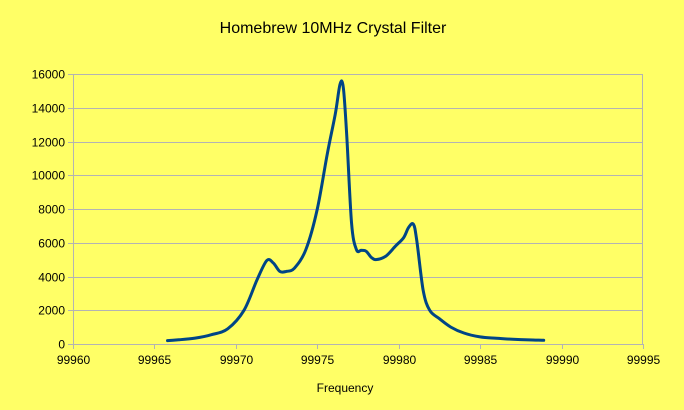  Describe the element at coordinates (563, 360) in the screenshot. I see `x-tick-label: 99990` at that location.